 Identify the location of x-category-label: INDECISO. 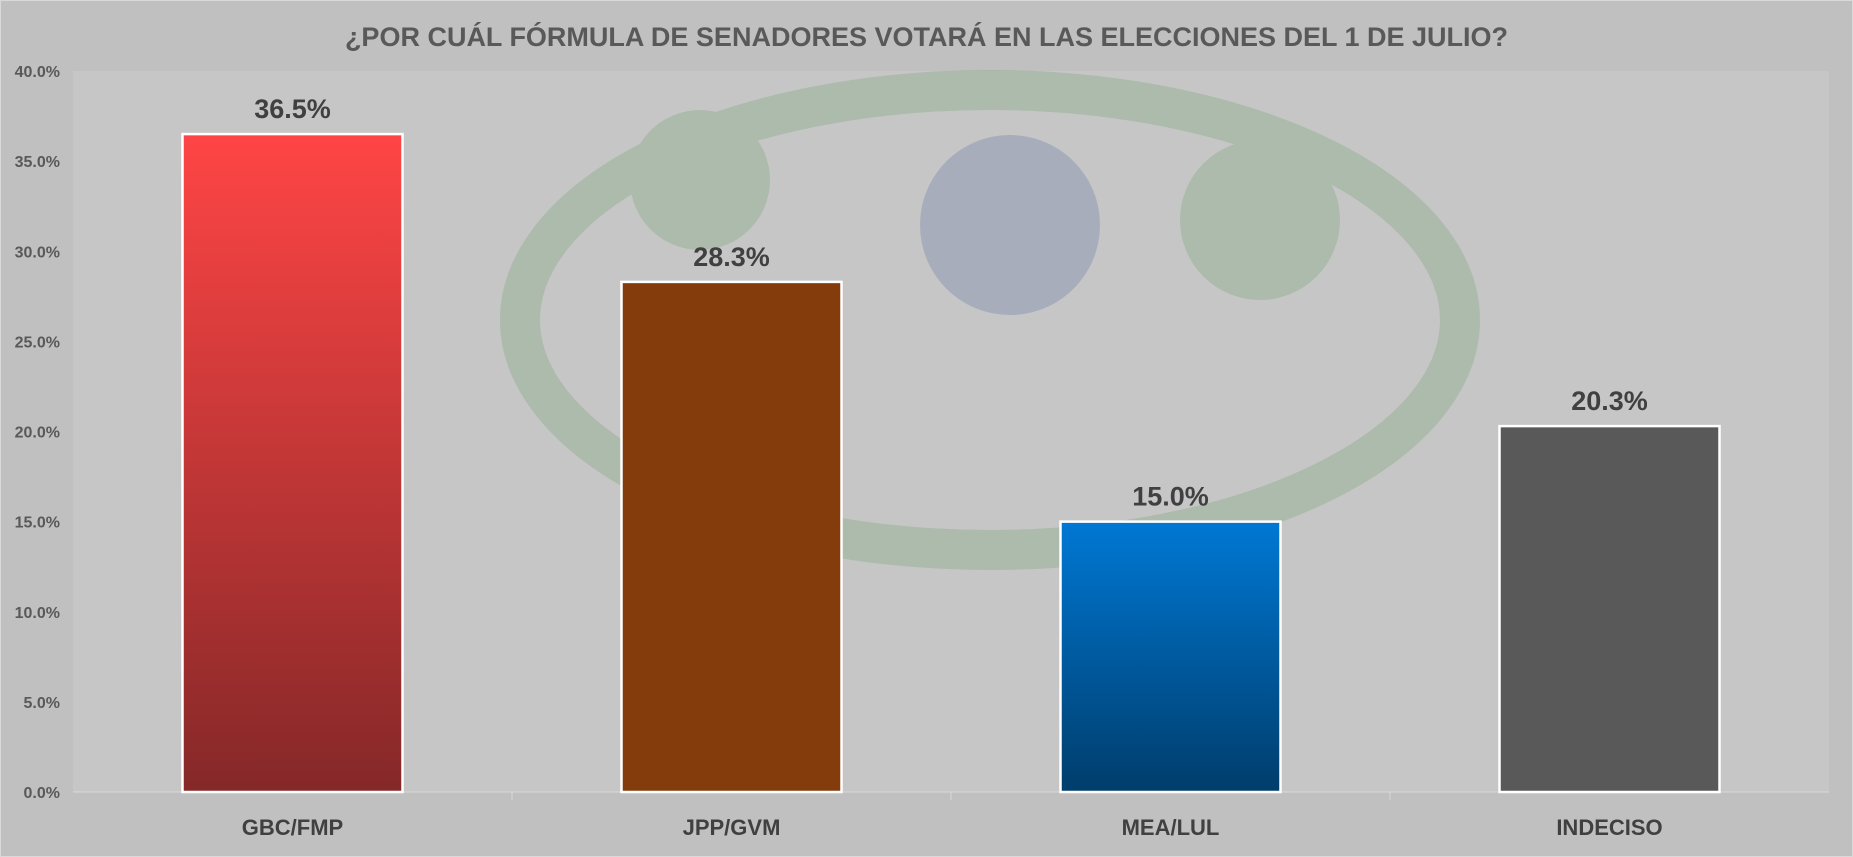
(1609, 827).